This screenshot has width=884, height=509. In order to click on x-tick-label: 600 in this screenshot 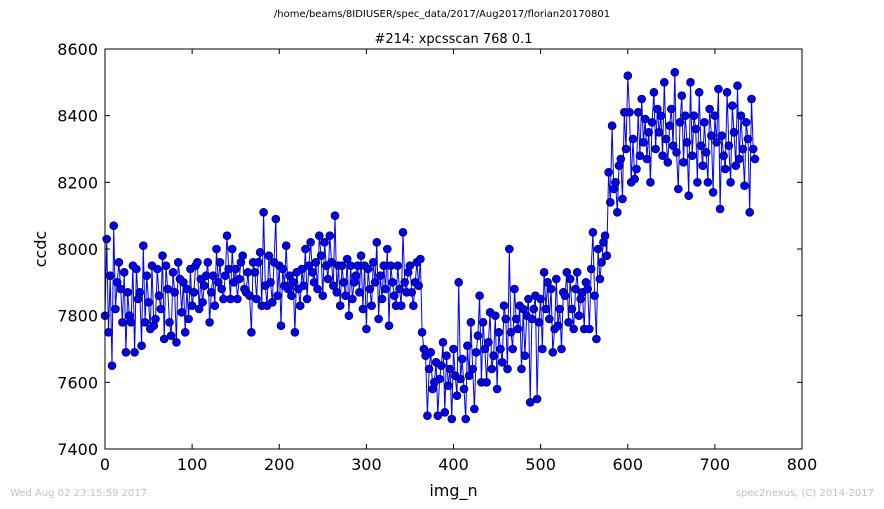, I will do `click(627, 464)`.